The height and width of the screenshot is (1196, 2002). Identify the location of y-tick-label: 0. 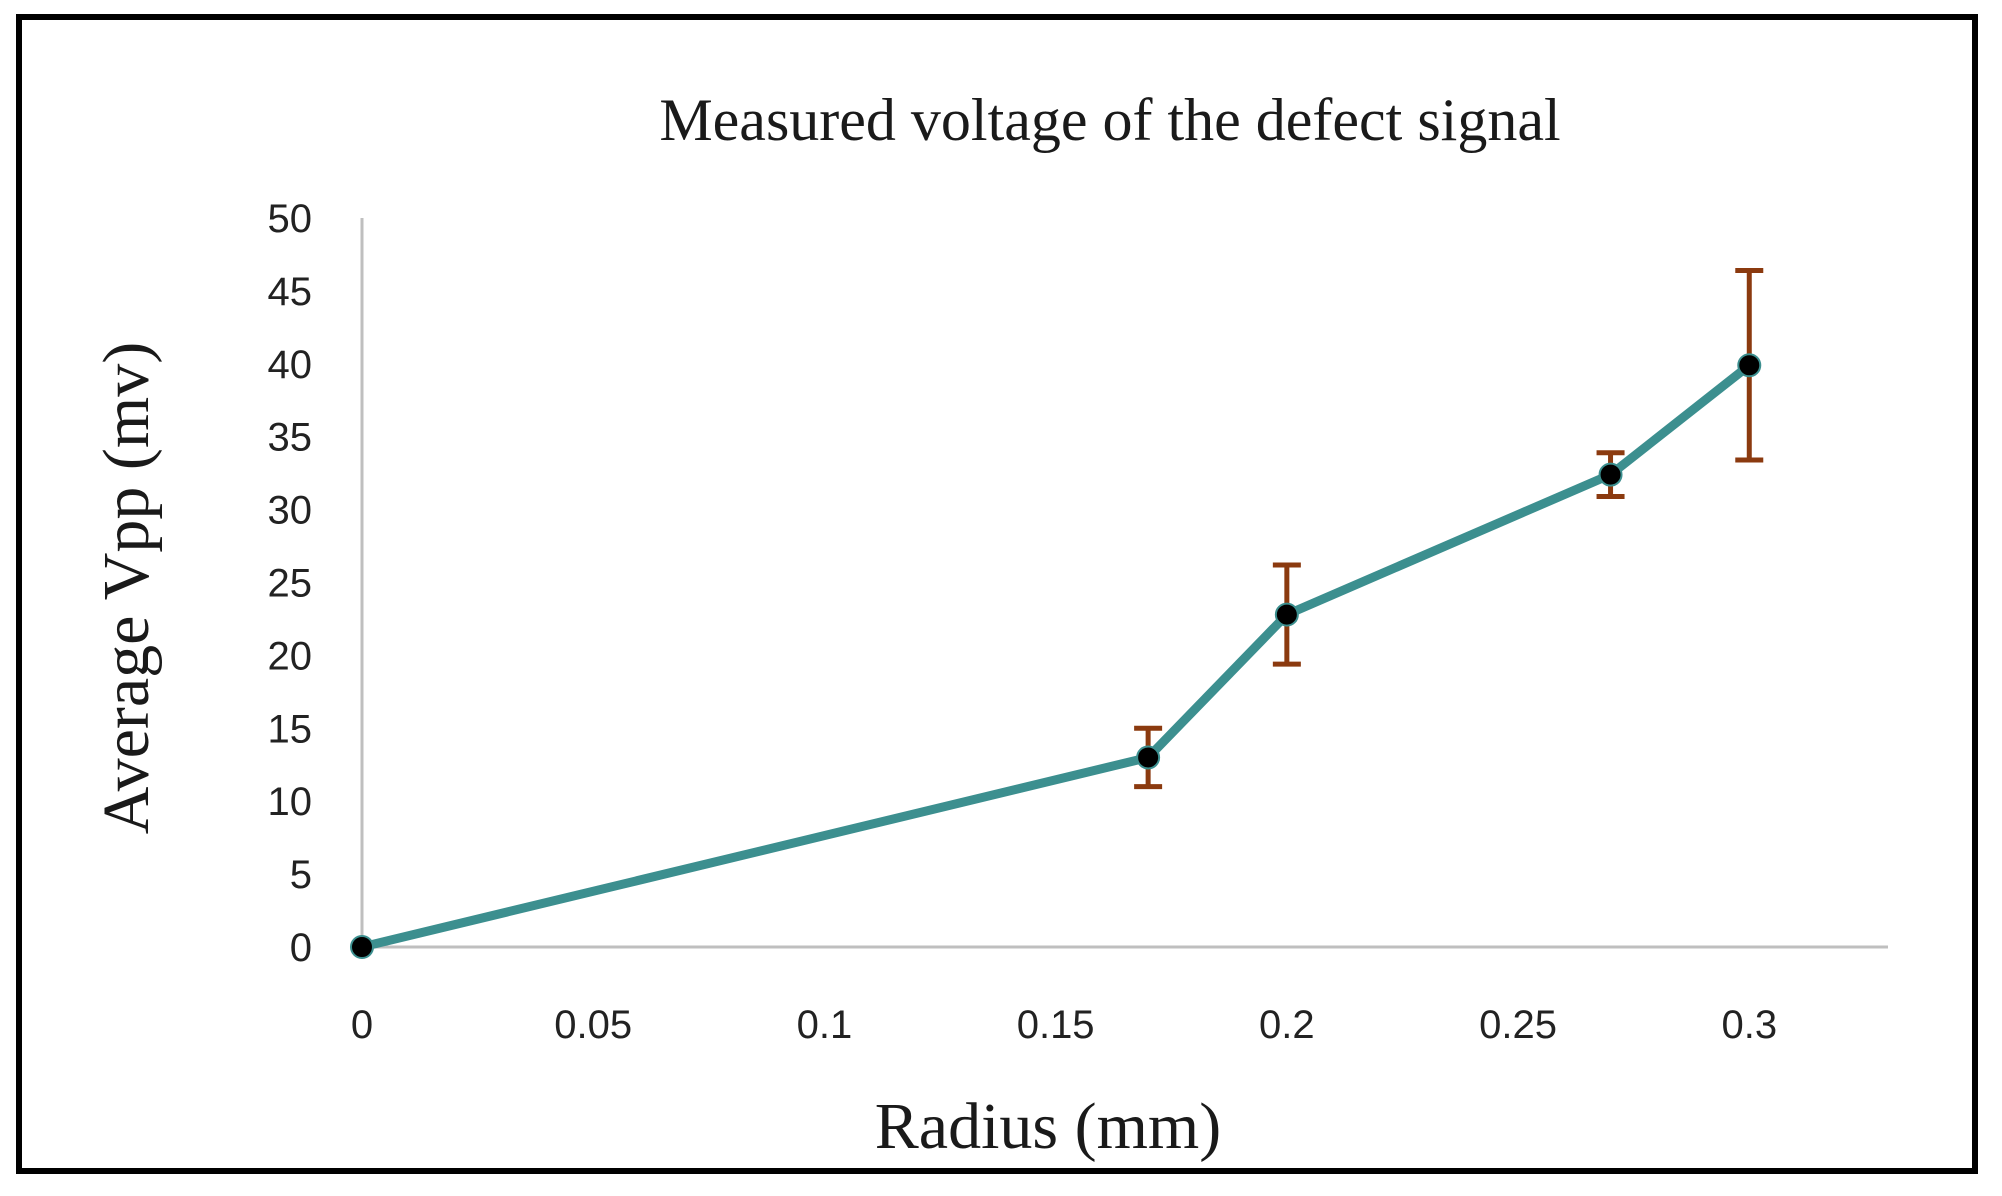
(301, 948).